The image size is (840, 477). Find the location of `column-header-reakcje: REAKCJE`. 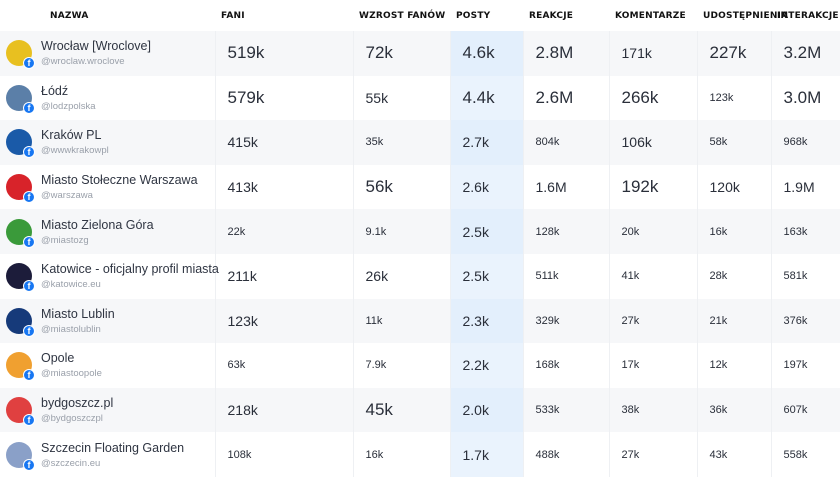

column-header-reakcje: REAKCJE is located at coordinates (551, 15).